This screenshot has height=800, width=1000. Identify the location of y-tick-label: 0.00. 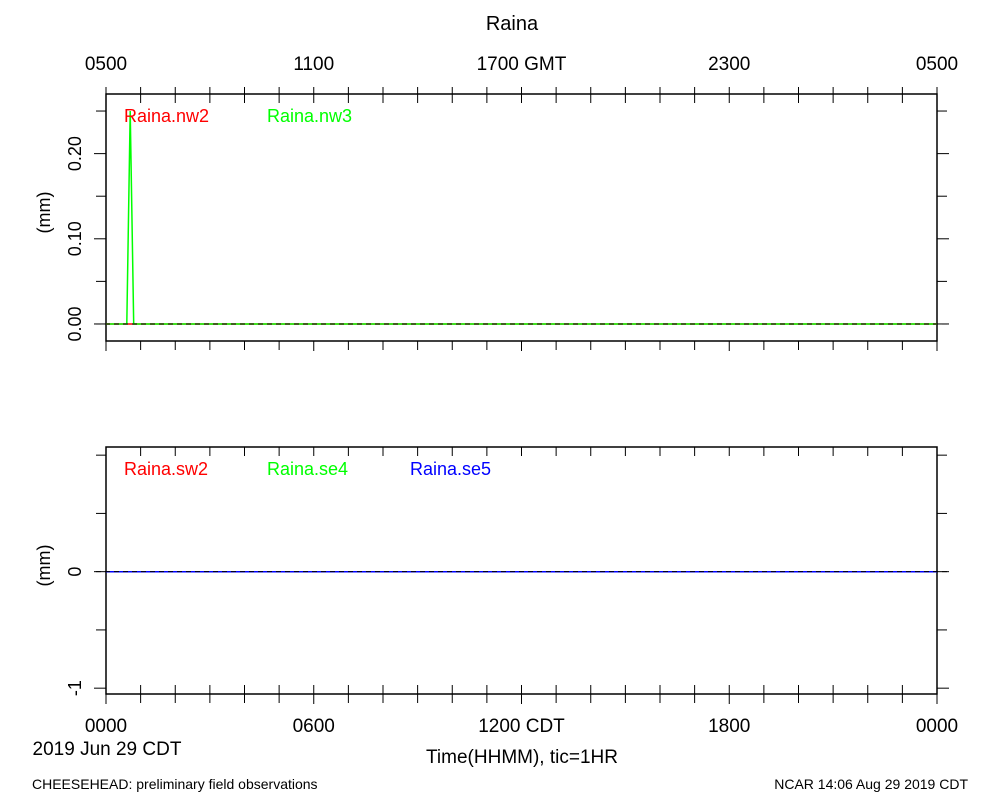
(75, 323).